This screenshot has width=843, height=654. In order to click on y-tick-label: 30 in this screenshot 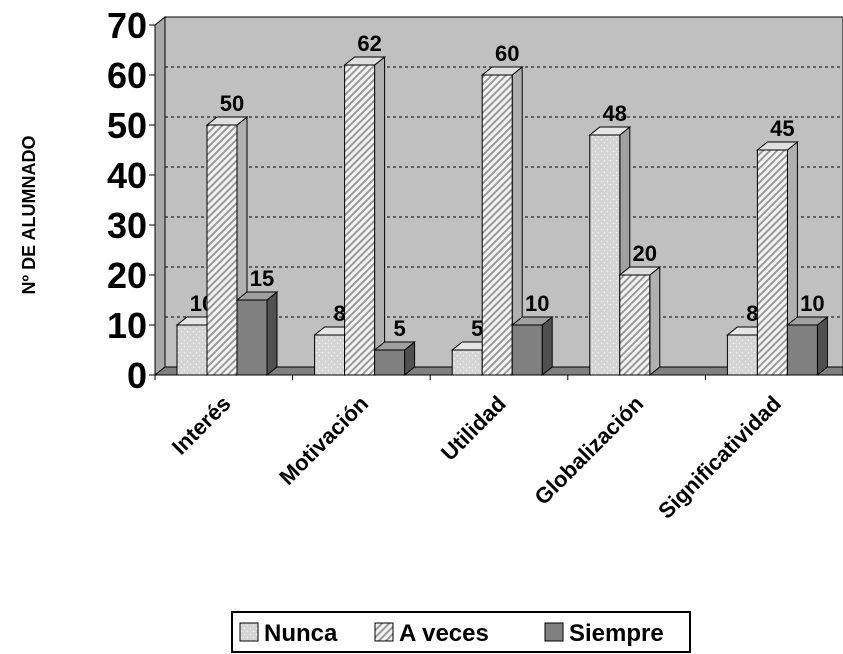, I will do `click(127, 225)`.